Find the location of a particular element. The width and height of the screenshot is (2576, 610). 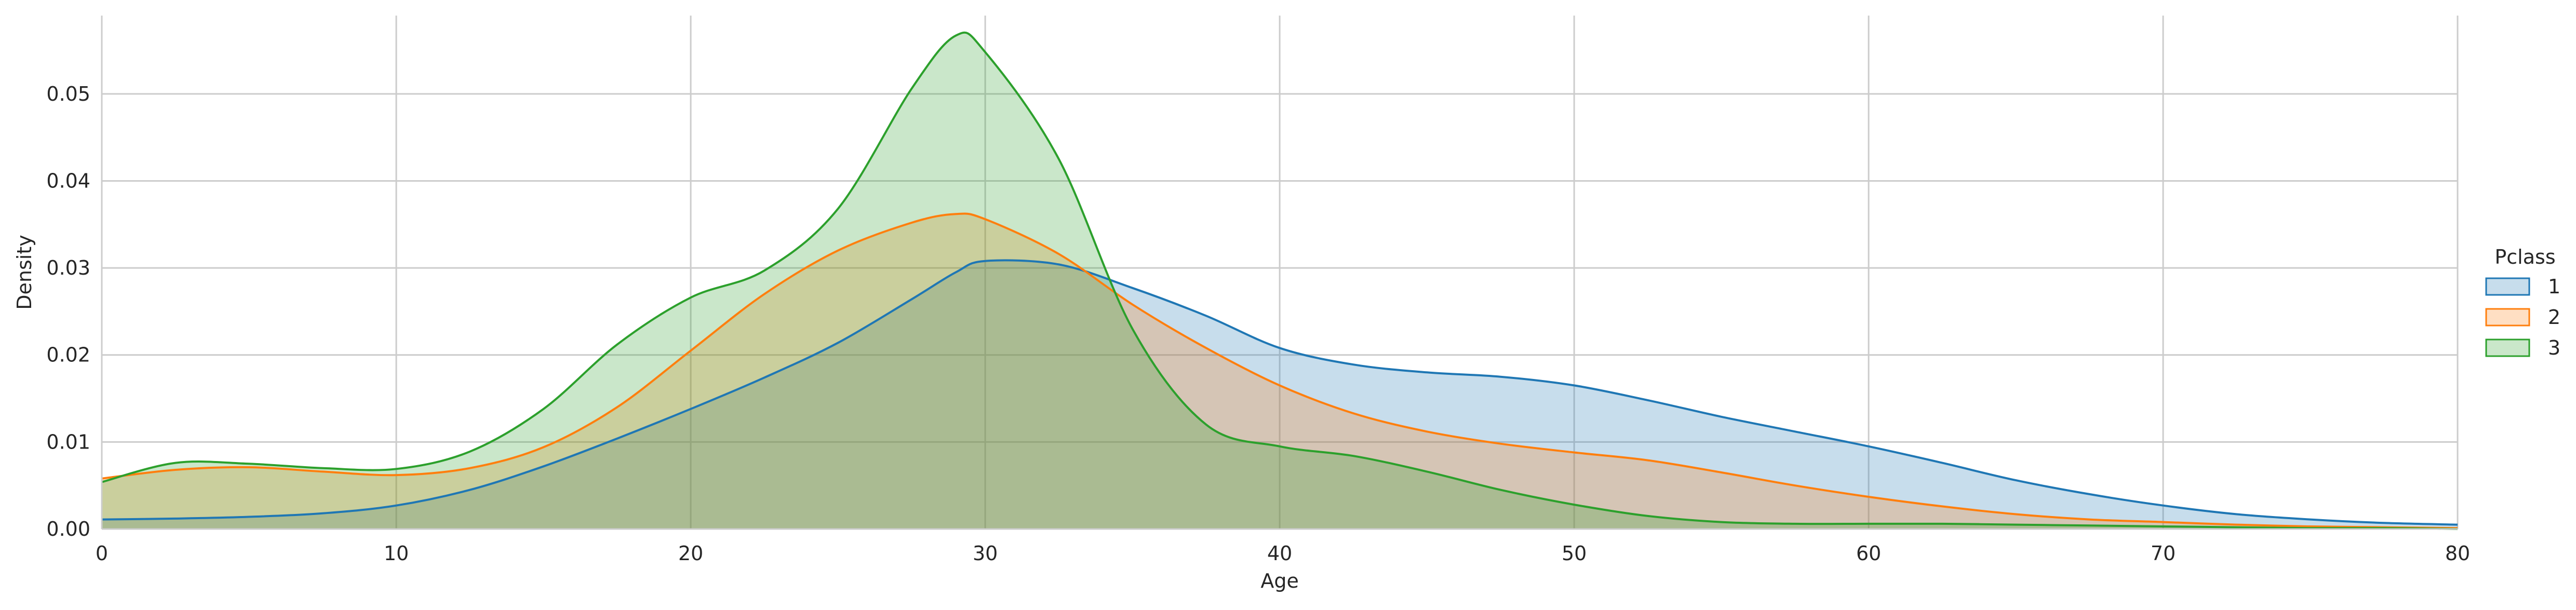

y-tick-label: 0.03 is located at coordinates (68, 267).